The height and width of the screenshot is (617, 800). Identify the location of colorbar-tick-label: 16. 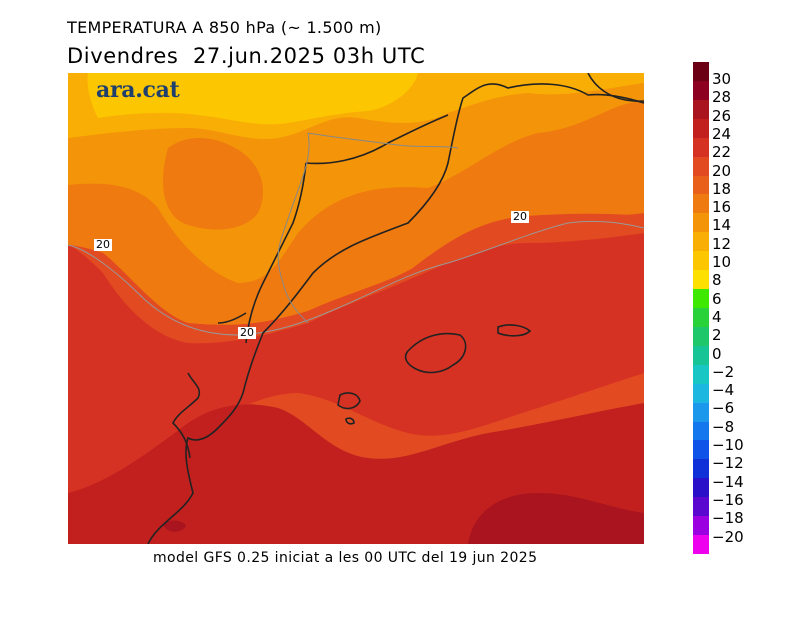
(722, 207).